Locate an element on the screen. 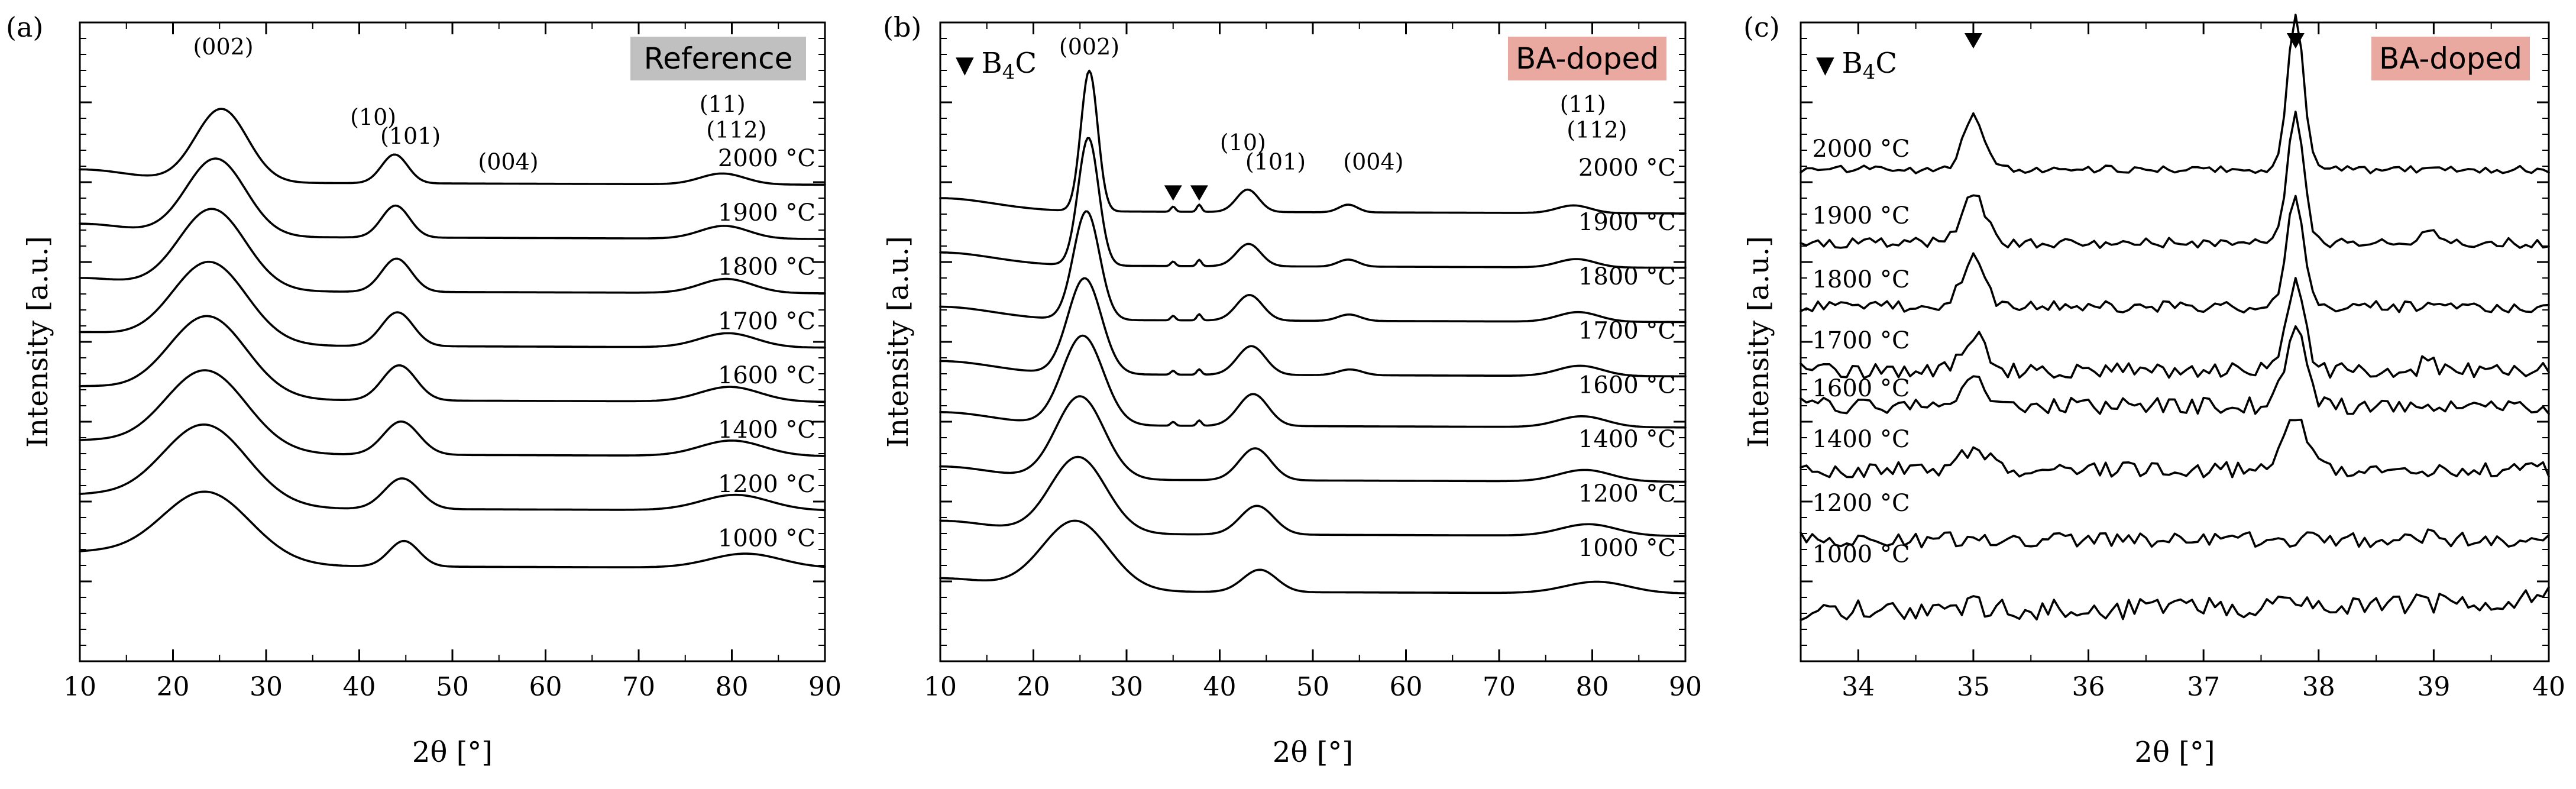 This screenshot has width=2576, height=789. x-tick-label: 36 is located at coordinates (2088, 687).